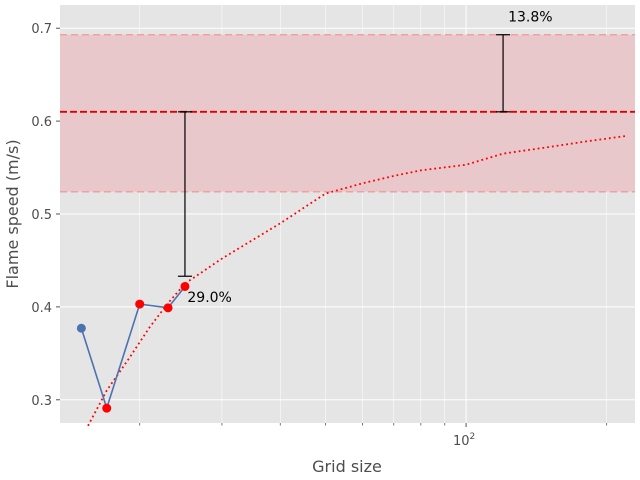 The width and height of the screenshot is (640, 480). Describe the element at coordinates (41, 401) in the screenshot. I see `y-tick-label: 0.3` at that location.